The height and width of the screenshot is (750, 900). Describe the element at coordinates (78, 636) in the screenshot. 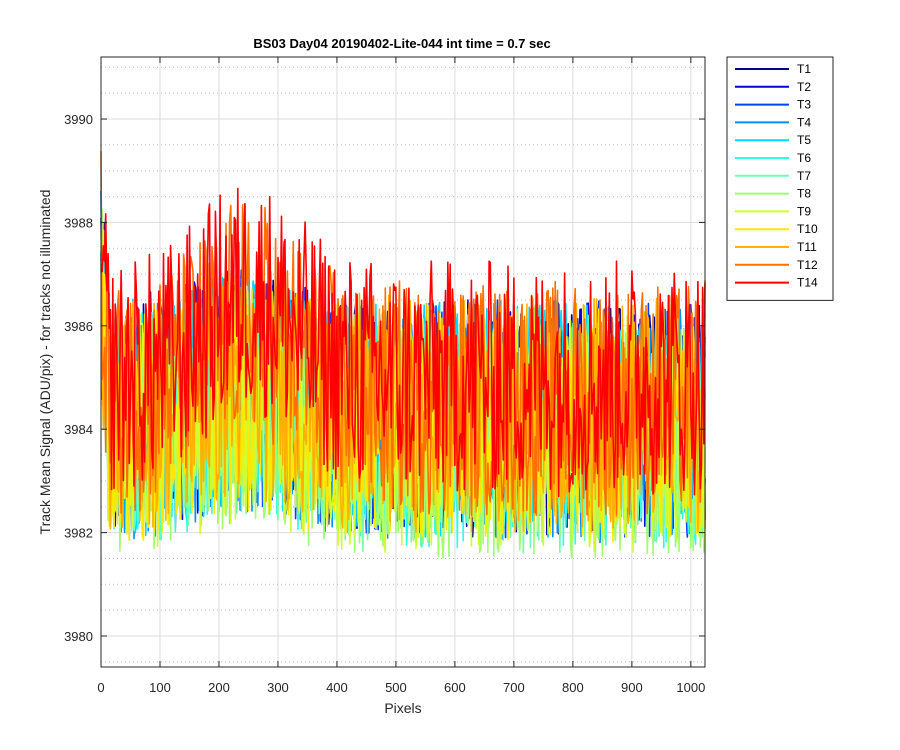

I see `y-tick-label: 3980` at that location.